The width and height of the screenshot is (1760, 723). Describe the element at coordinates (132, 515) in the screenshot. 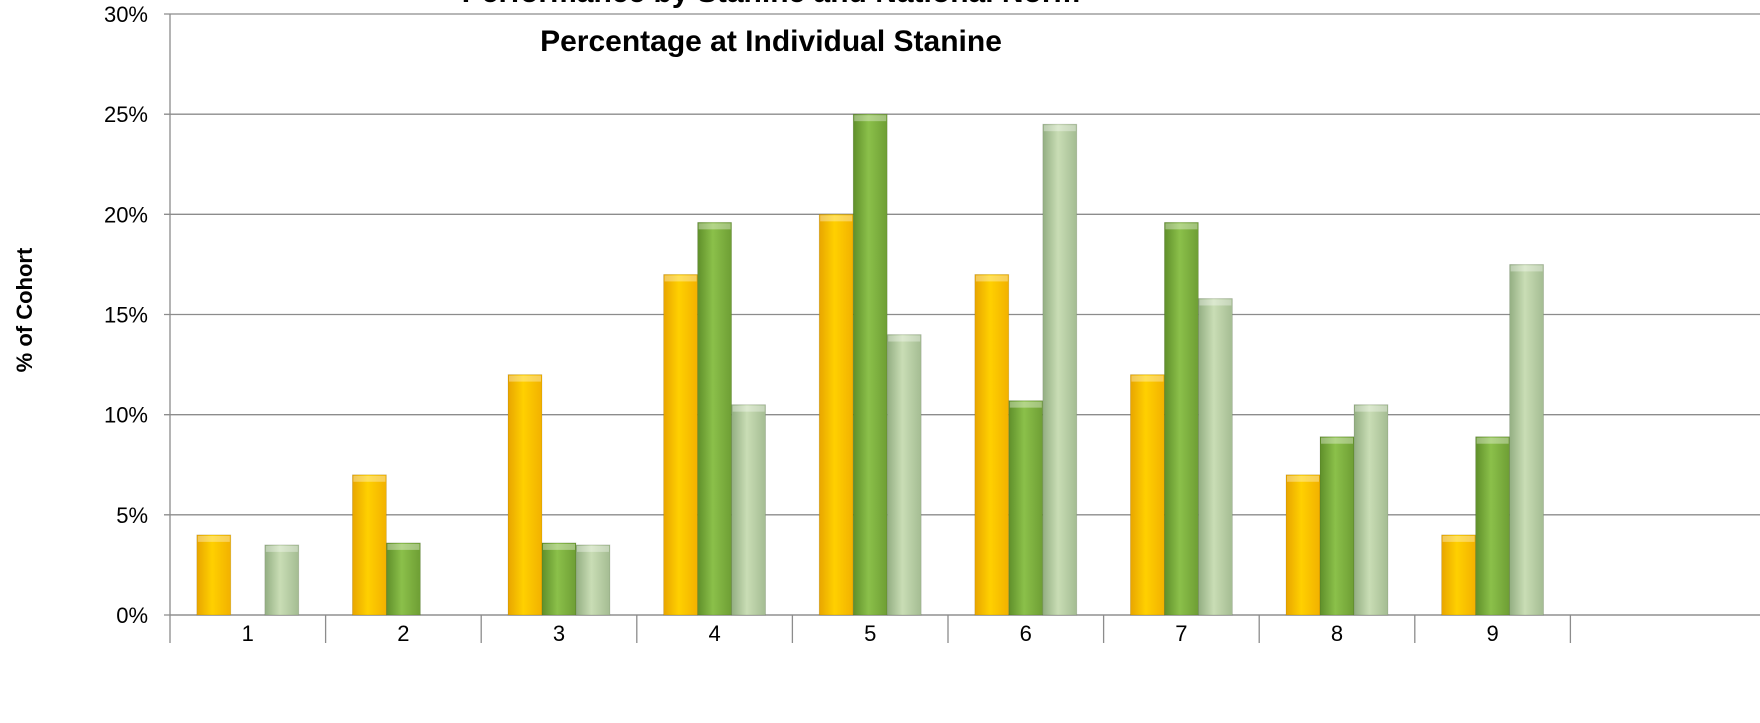

I see `y-tick-label: 5%` at that location.